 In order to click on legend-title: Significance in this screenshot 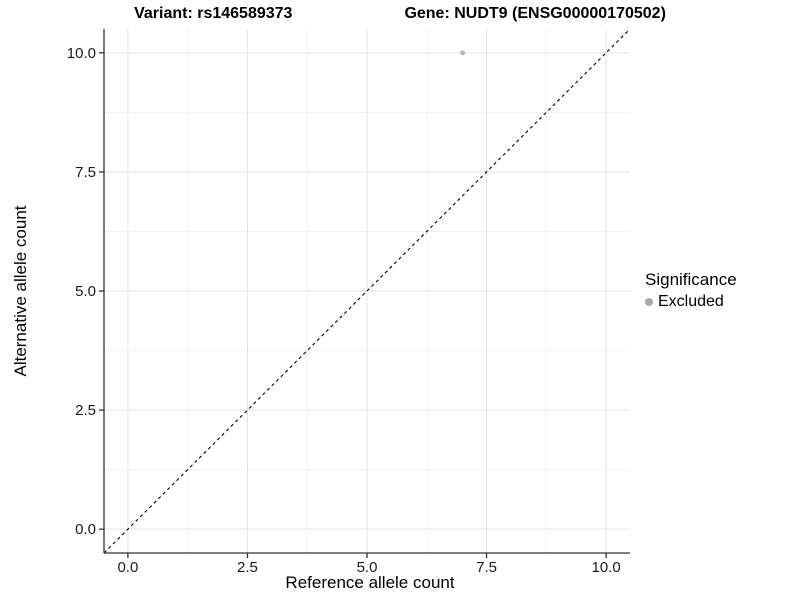, I will do `click(691, 279)`.